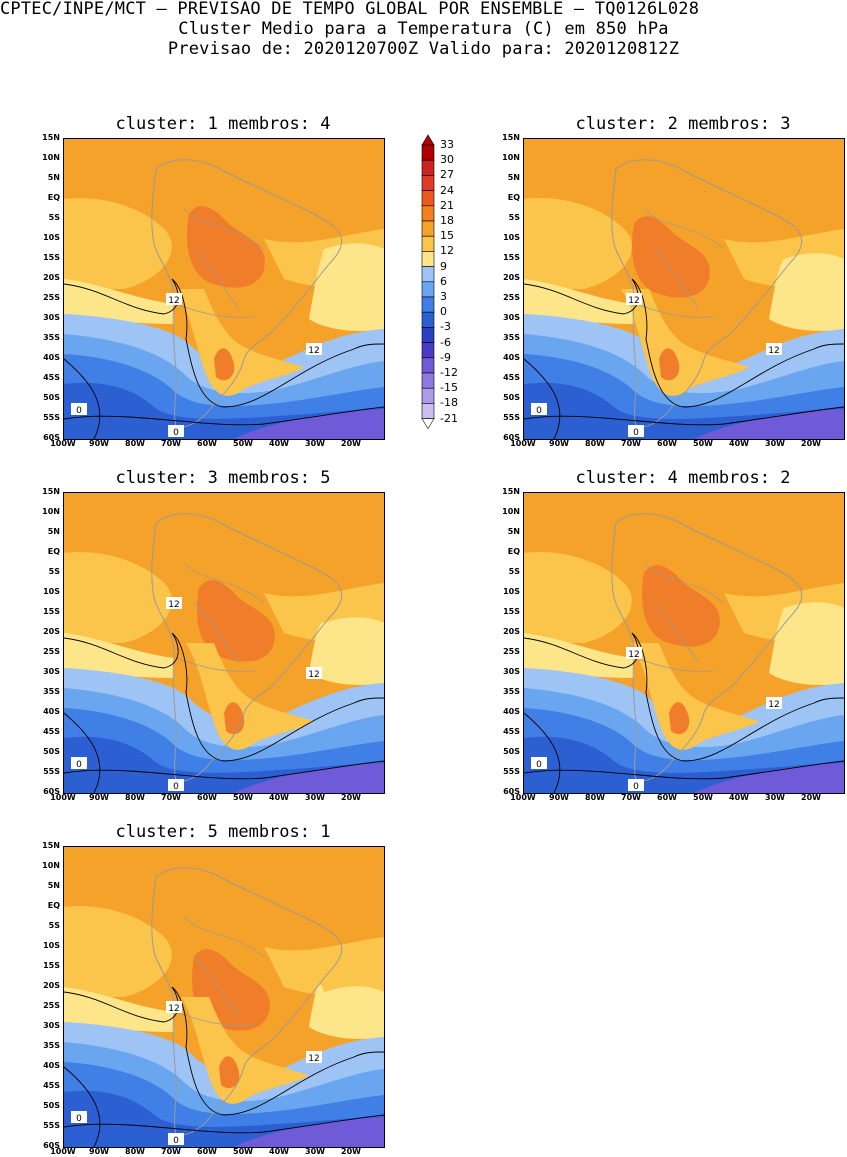 The image size is (847, 1157). Describe the element at coordinates (511, 297) in the screenshot. I see `lat-tick-label: 25S` at that location.